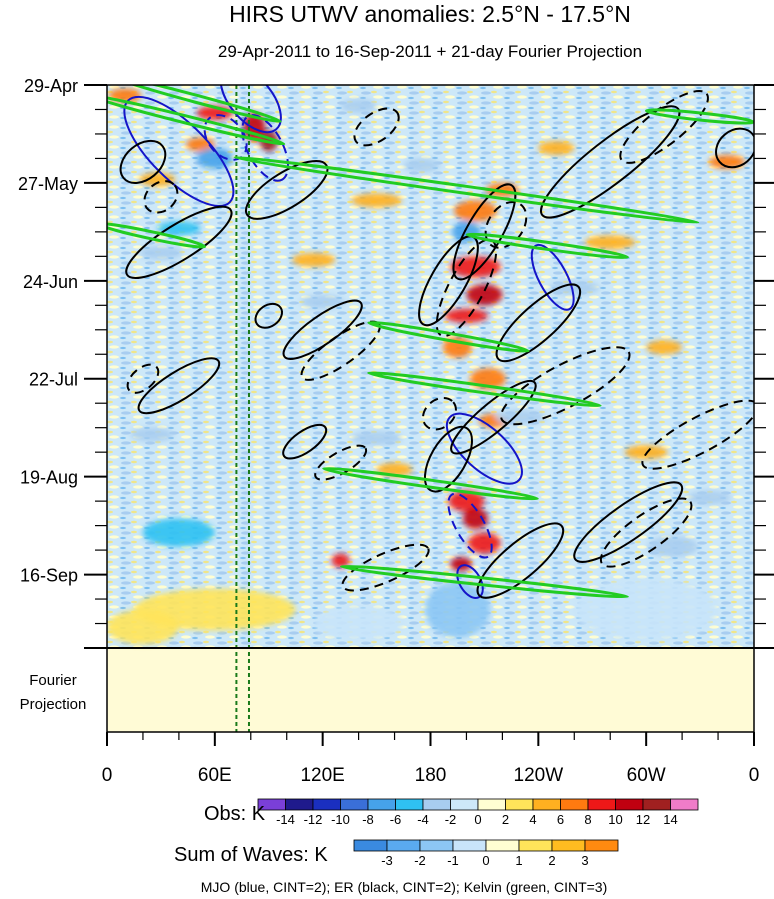  What do you see at coordinates (643, 819) in the screenshot?
I see `obs-colorbar-level-13: 12` at bounding box center [643, 819].